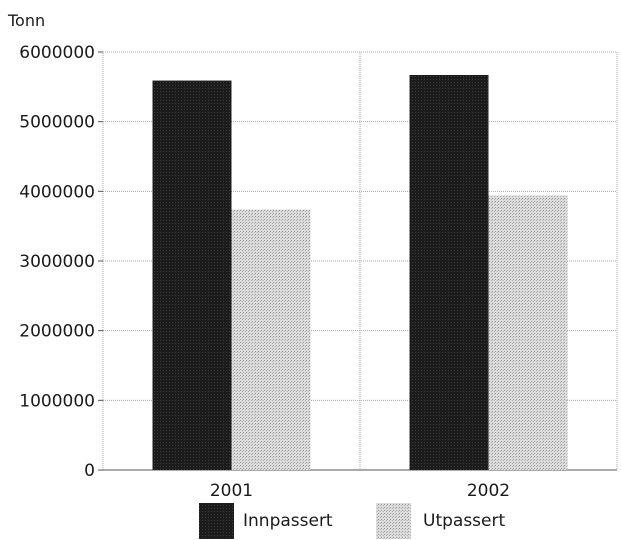 The width and height of the screenshot is (621, 540). Describe the element at coordinates (57, 332) in the screenshot. I see `y-tick-label: 2000000` at that location.